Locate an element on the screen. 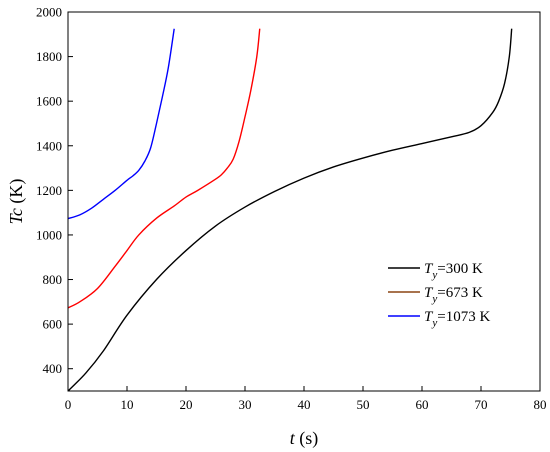  y-tick-label: 1600 is located at coordinates (49, 101).